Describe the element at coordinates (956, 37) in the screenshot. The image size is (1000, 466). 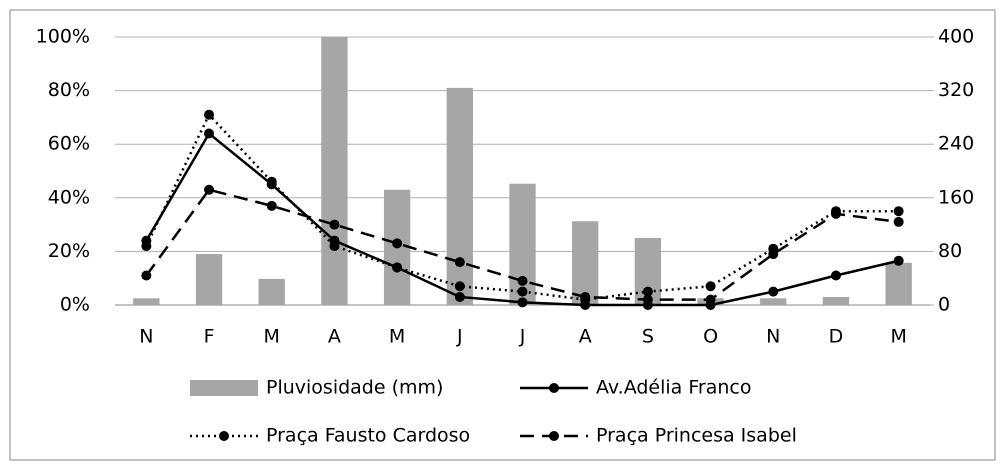
I see `y2-tick-label: 400` at that location.